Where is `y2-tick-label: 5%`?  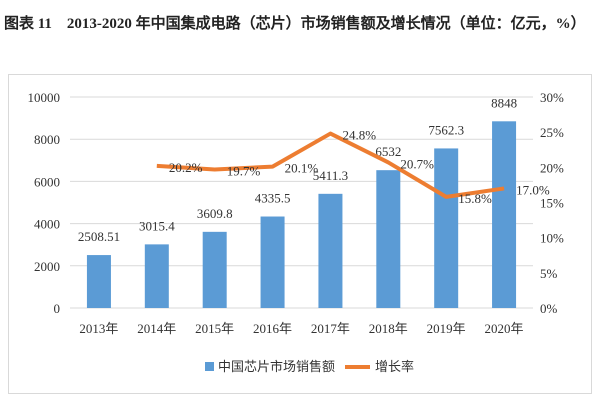
y2-tick-label: 5% is located at coordinates (549, 273).